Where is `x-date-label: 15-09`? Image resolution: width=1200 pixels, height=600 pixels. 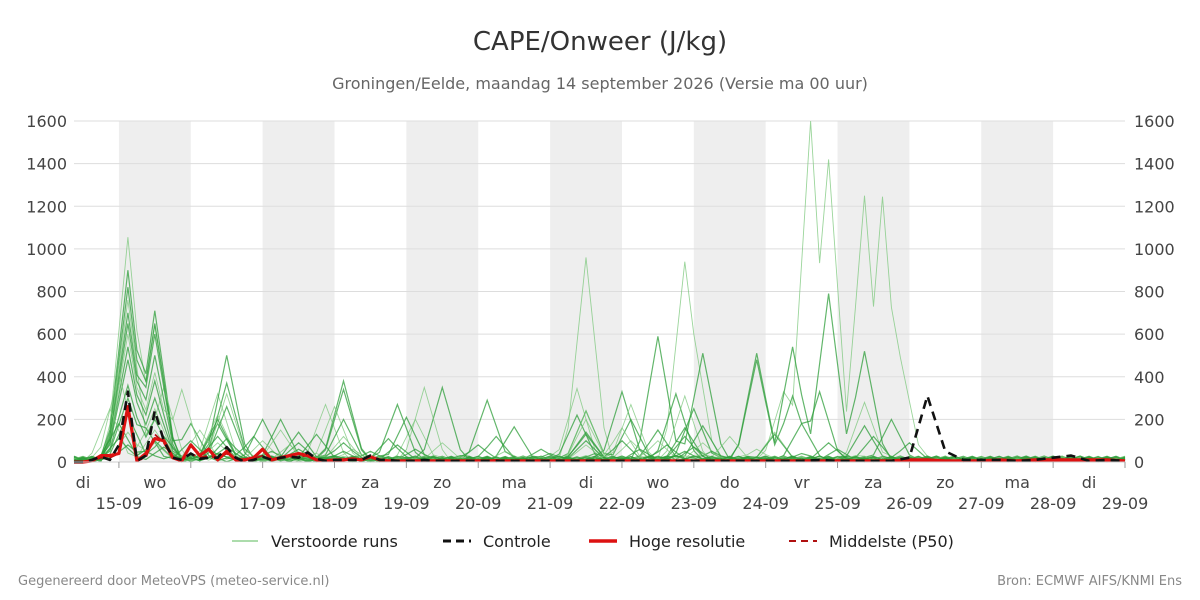 x-date-label: 15-09 is located at coordinates (119, 503).